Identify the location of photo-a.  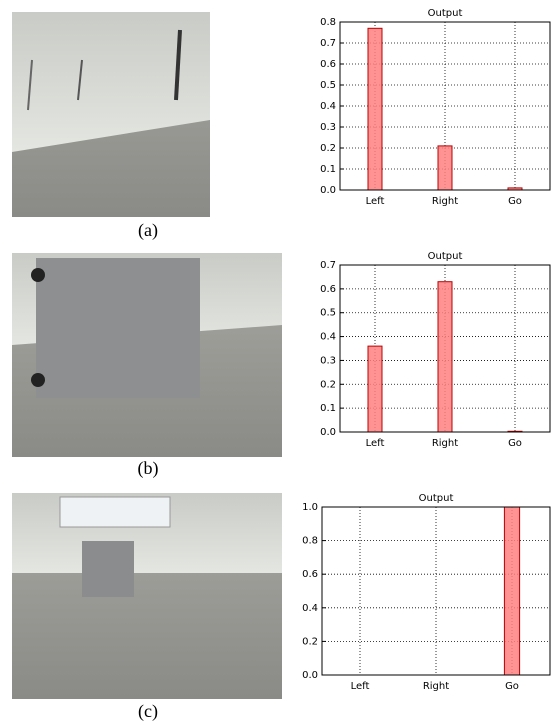
(111, 114).